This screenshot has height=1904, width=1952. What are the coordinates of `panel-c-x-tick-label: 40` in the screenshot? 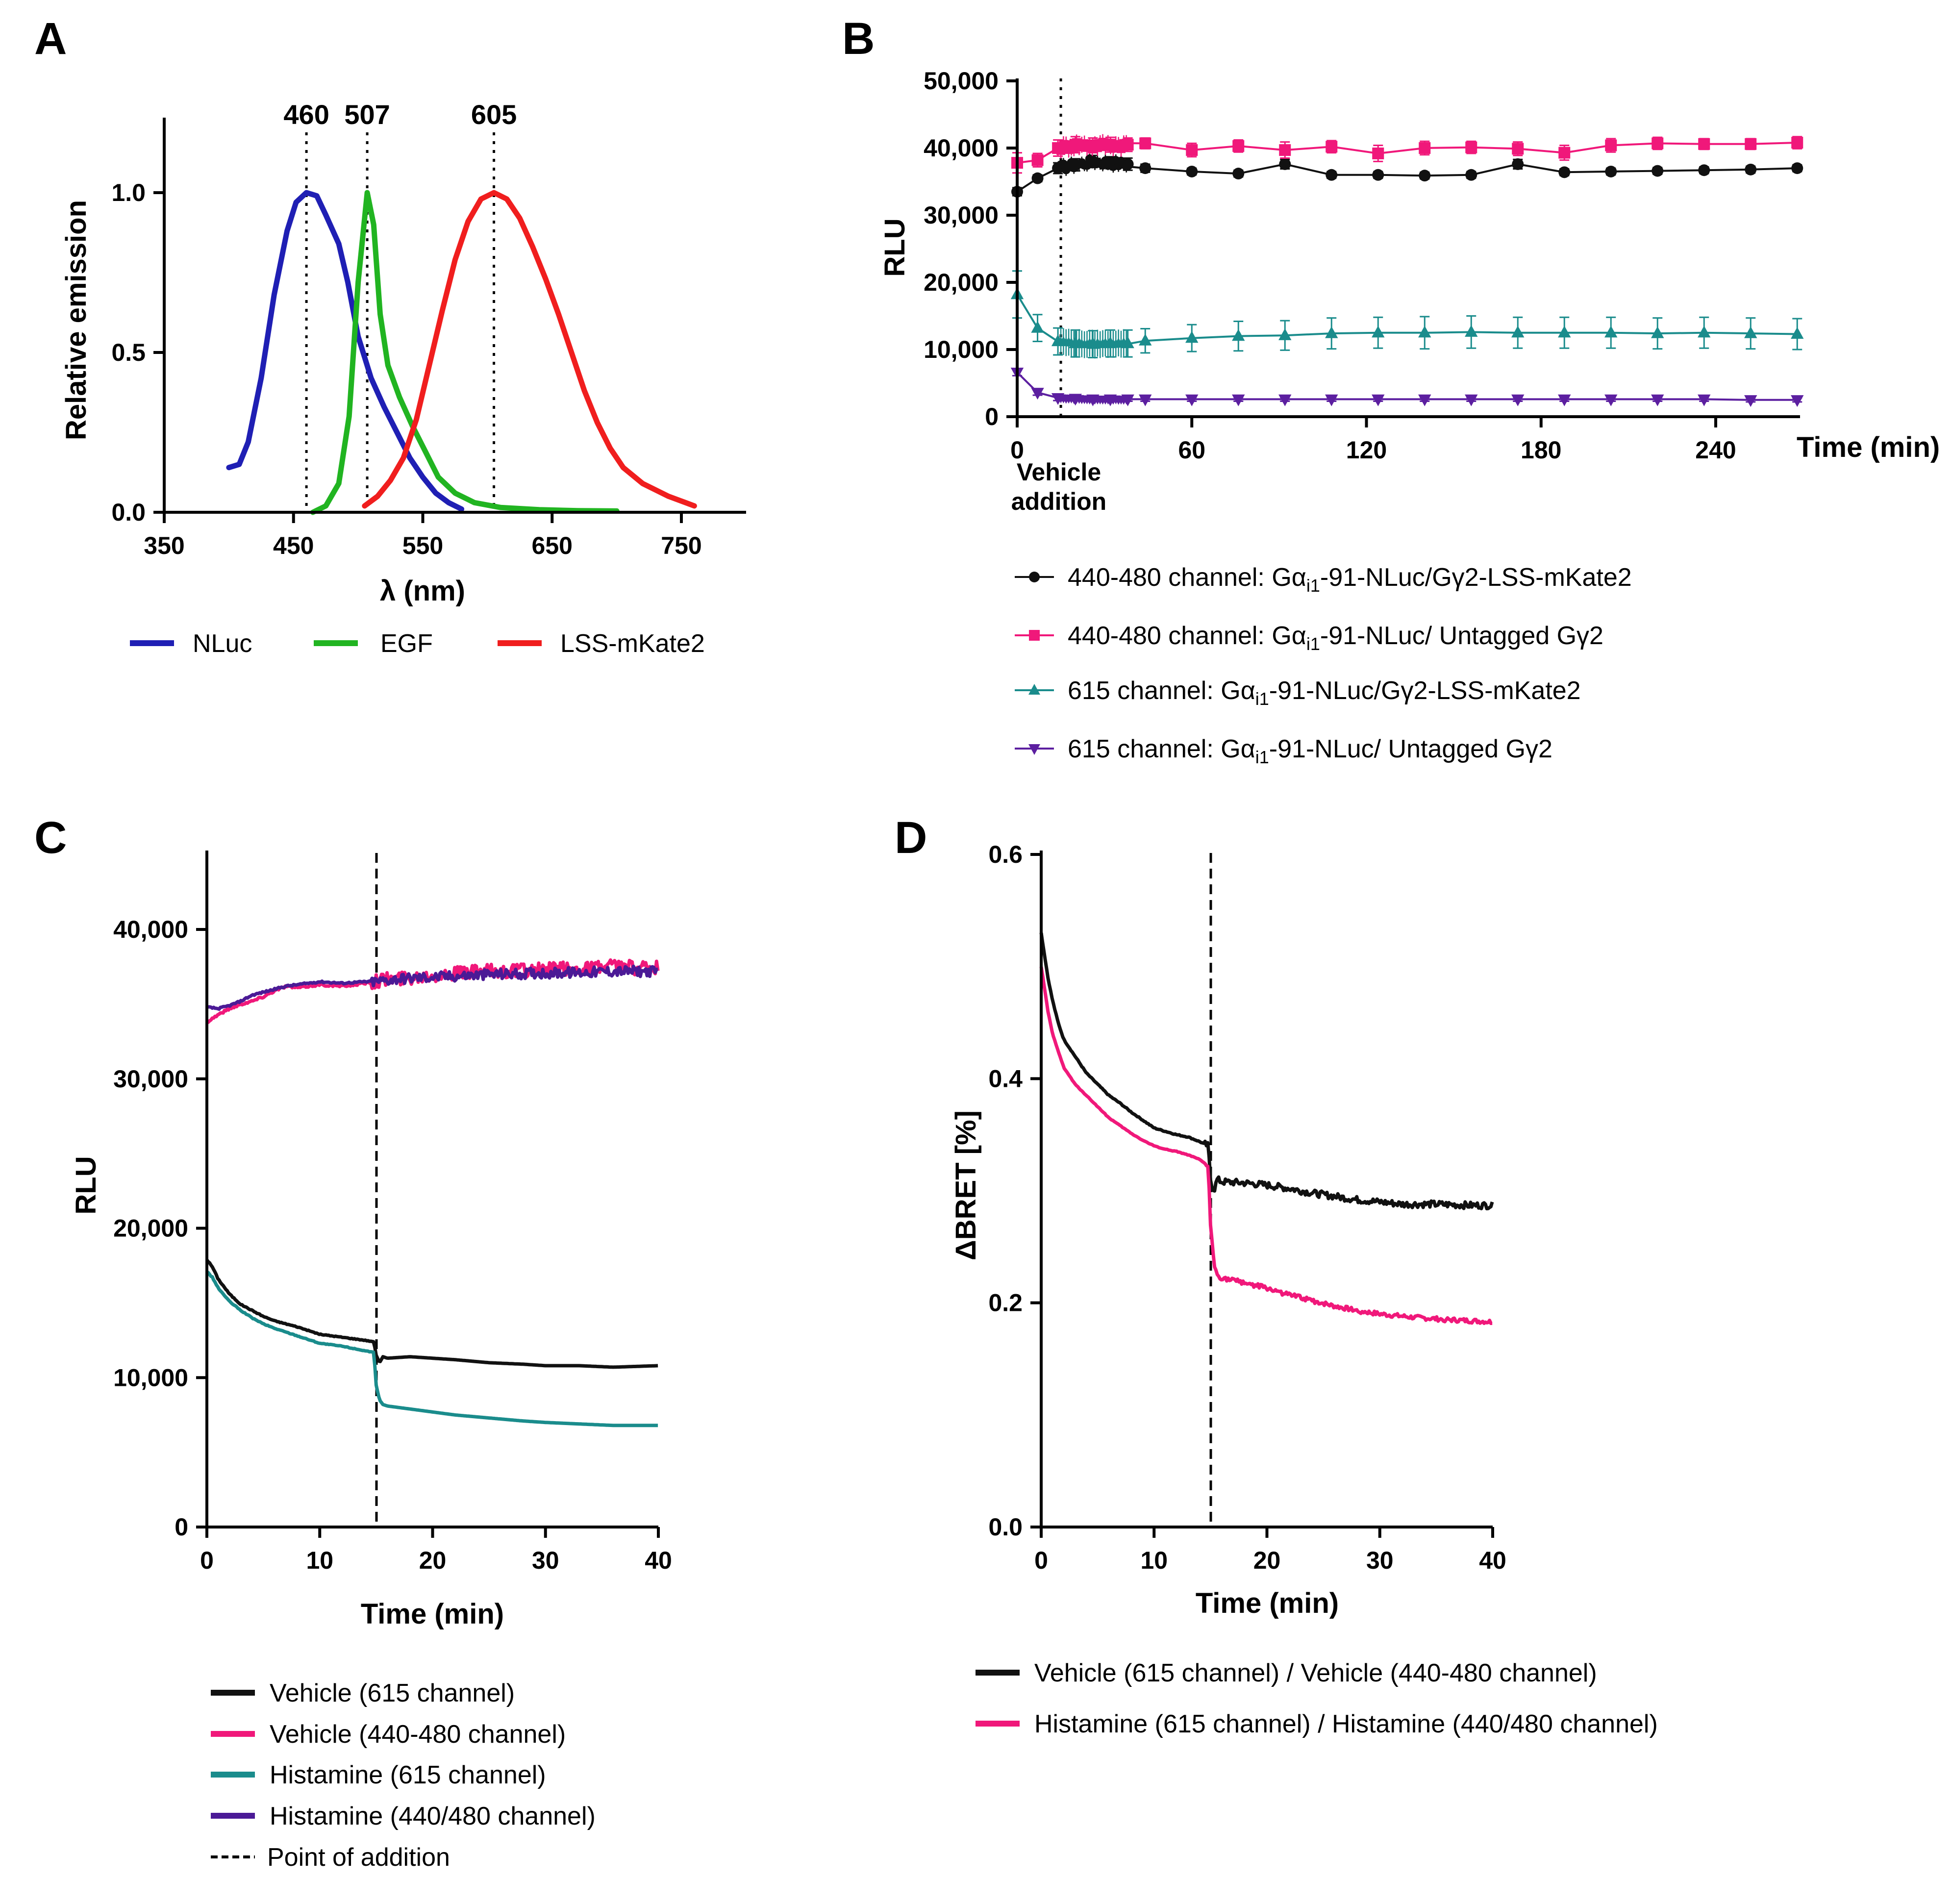 It's located at (658, 1560).